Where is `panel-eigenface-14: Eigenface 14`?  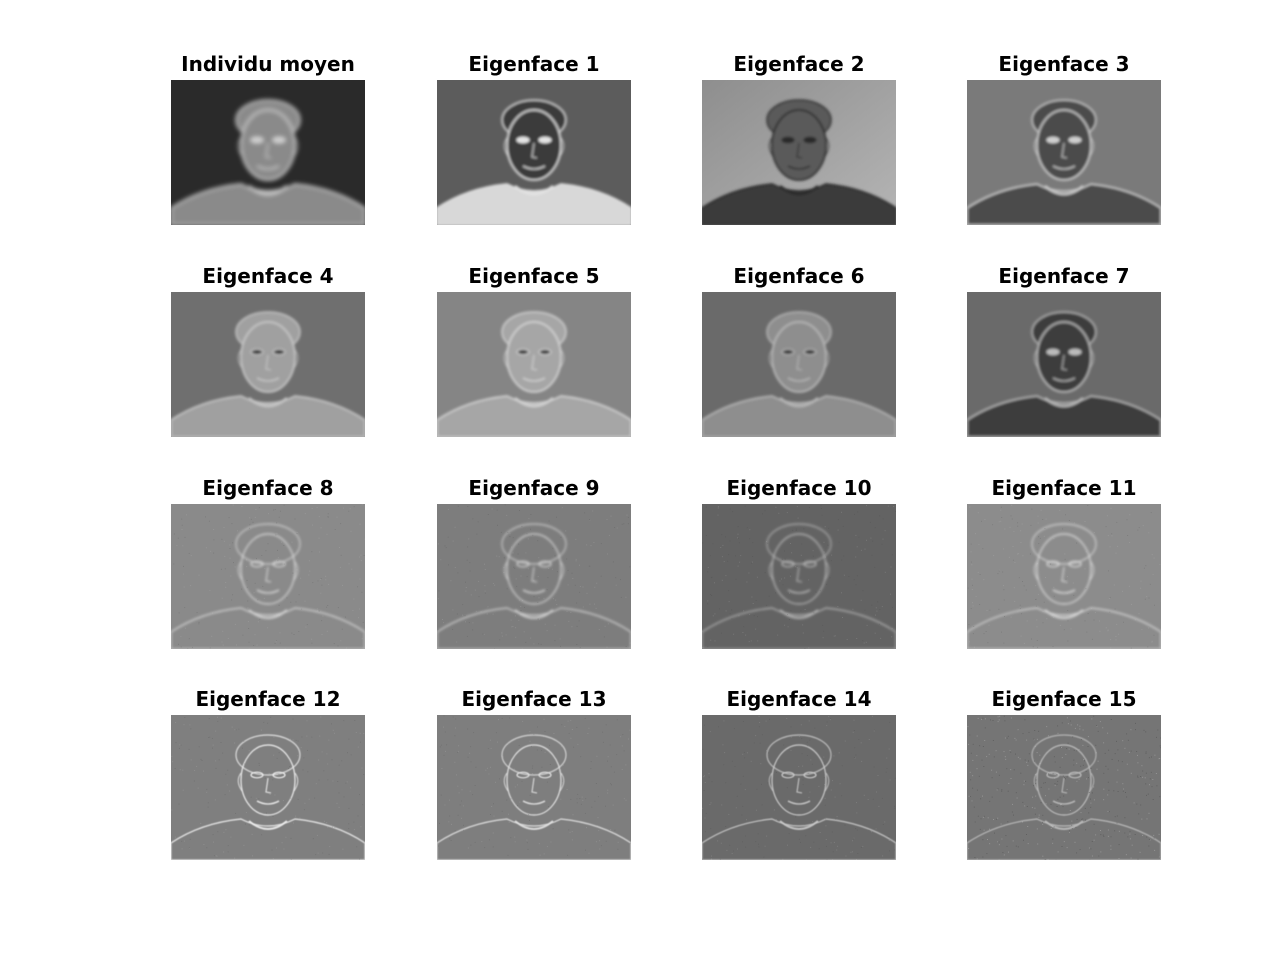 panel-eigenface-14: Eigenface 14 is located at coordinates (799, 779).